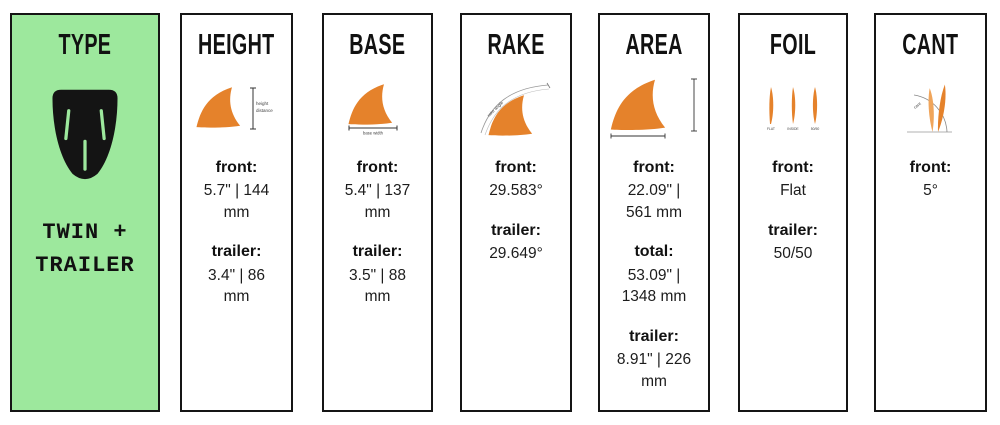 Image resolution: width=1000 pixels, height=425 pixels. Describe the element at coordinates (654, 370) in the screenshot. I see `spec-value: 8.91" | 226 mm` at that location.